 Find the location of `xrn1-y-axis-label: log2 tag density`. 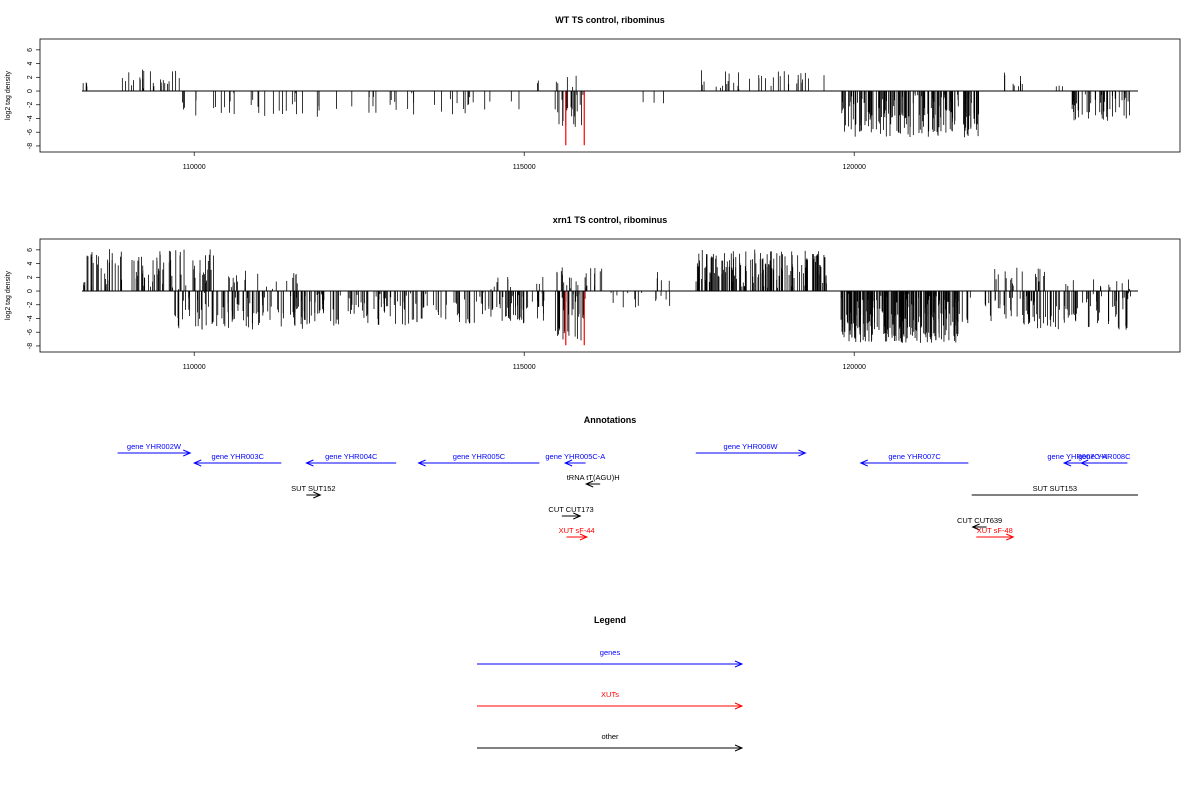

xrn1-y-axis-label: log2 tag density is located at coordinates (8, 295).